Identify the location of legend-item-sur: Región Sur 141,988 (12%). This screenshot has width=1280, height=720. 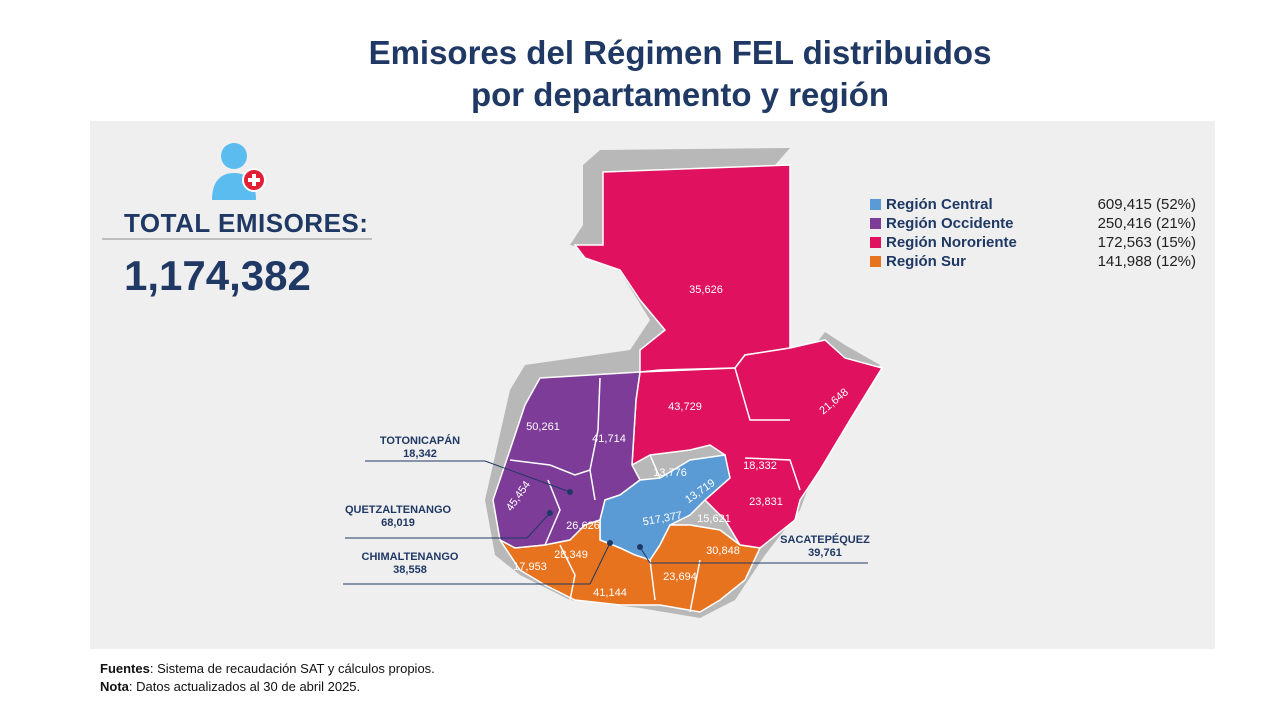
(1035, 262).